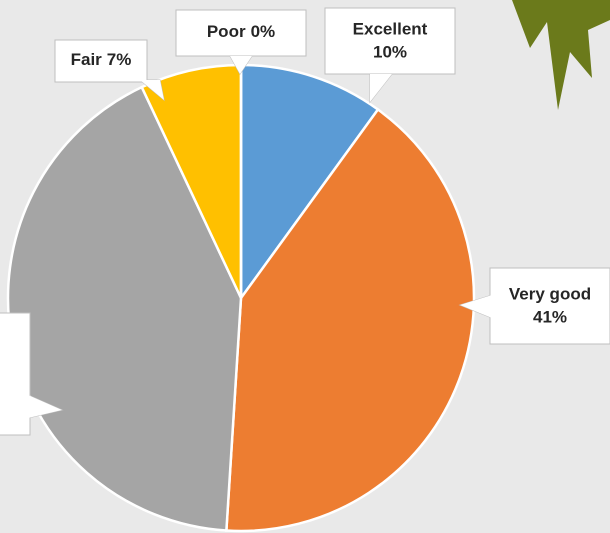 This screenshot has width=610, height=533. Describe the element at coordinates (87, 59) in the screenshot. I see `label-category: Fair` at that location.